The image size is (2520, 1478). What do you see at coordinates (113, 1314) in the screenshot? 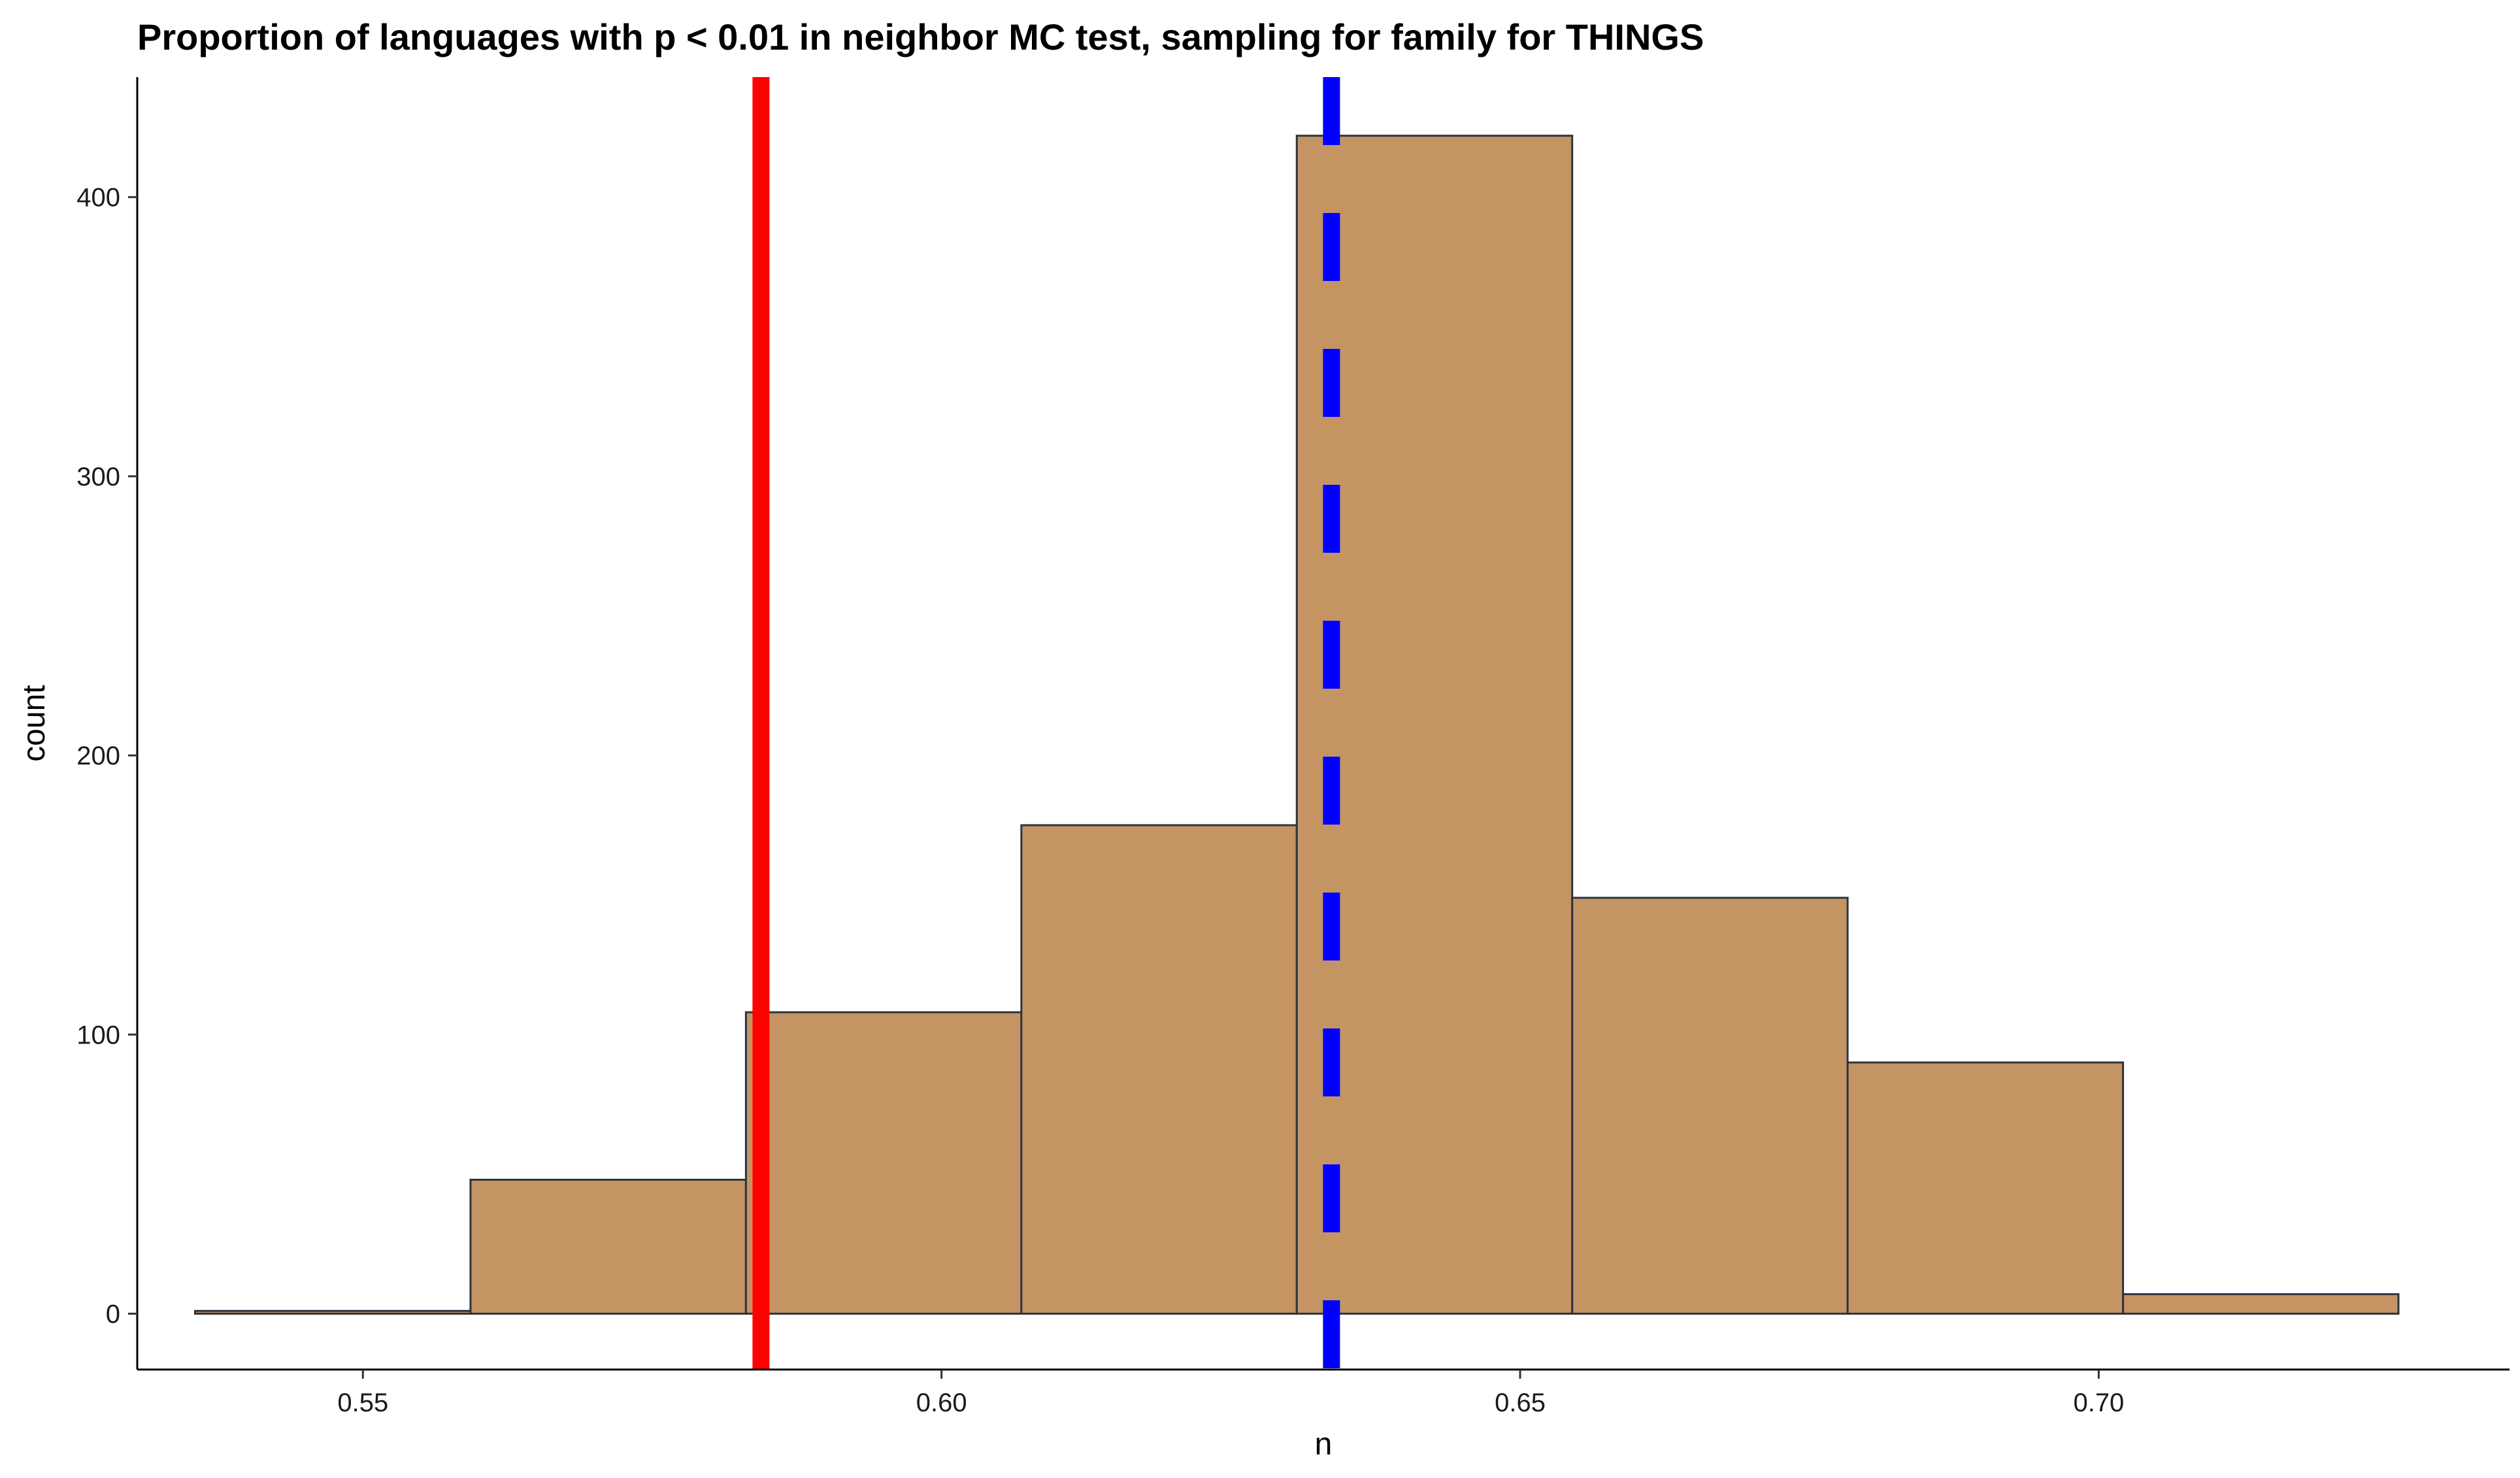
I see `y-tick-label: 0` at bounding box center [113, 1314].